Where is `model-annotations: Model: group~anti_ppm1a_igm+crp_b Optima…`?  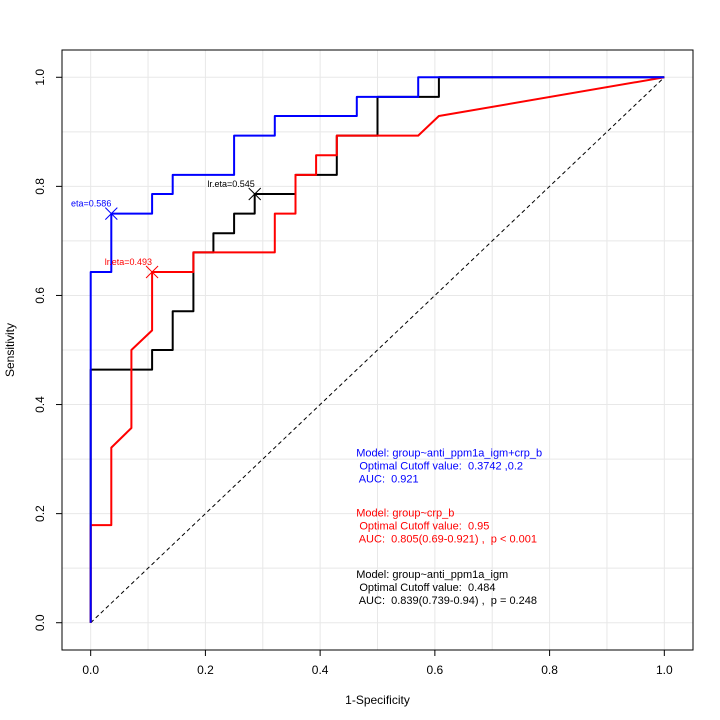
model-annotations: Model: group~anti_ppm1a_igm+crp_b Optima… is located at coordinates (449, 527).